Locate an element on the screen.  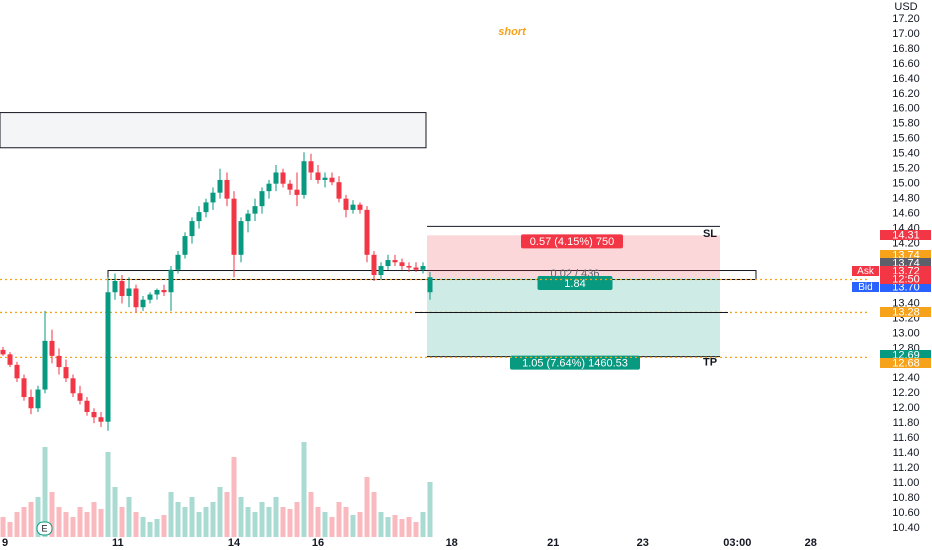
y-tick-label: 11.80 is located at coordinates (906, 423).